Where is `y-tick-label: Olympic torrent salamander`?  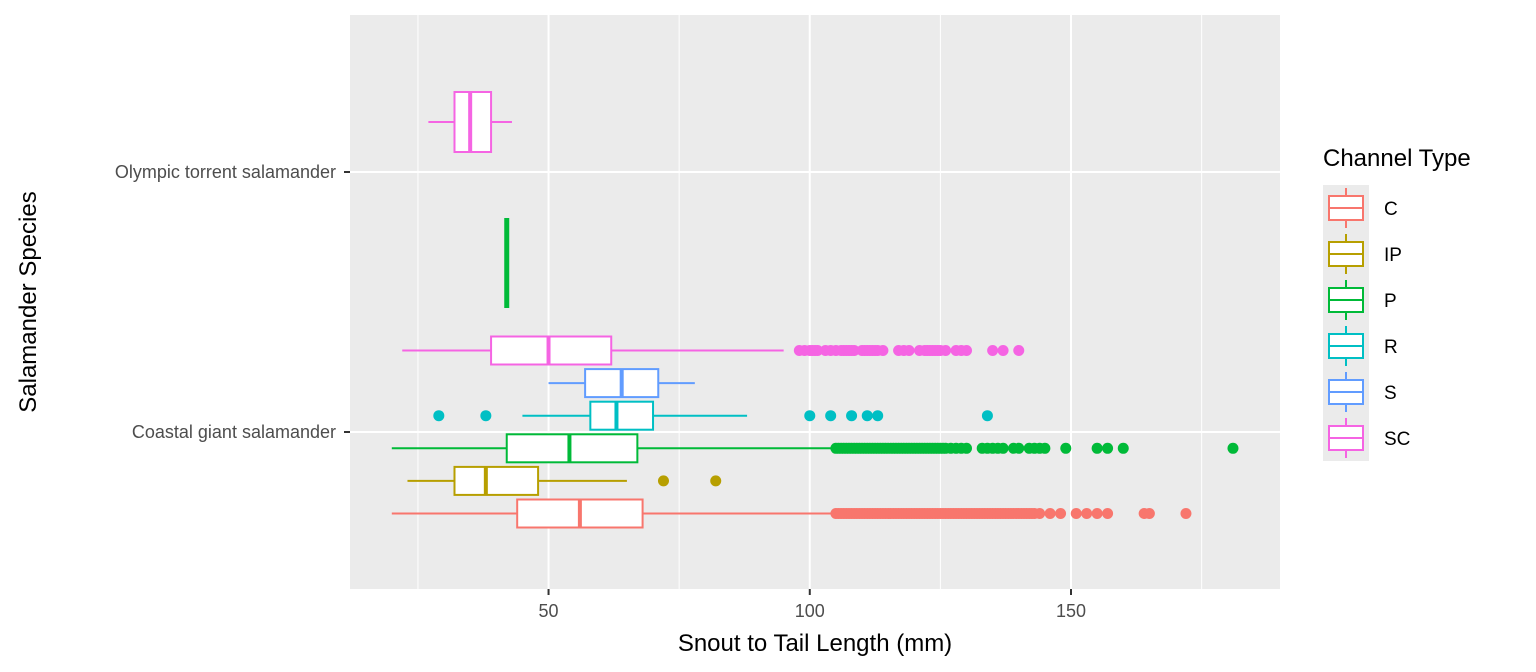
y-tick-label: Olympic torrent salamander is located at coordinates (225, 172).